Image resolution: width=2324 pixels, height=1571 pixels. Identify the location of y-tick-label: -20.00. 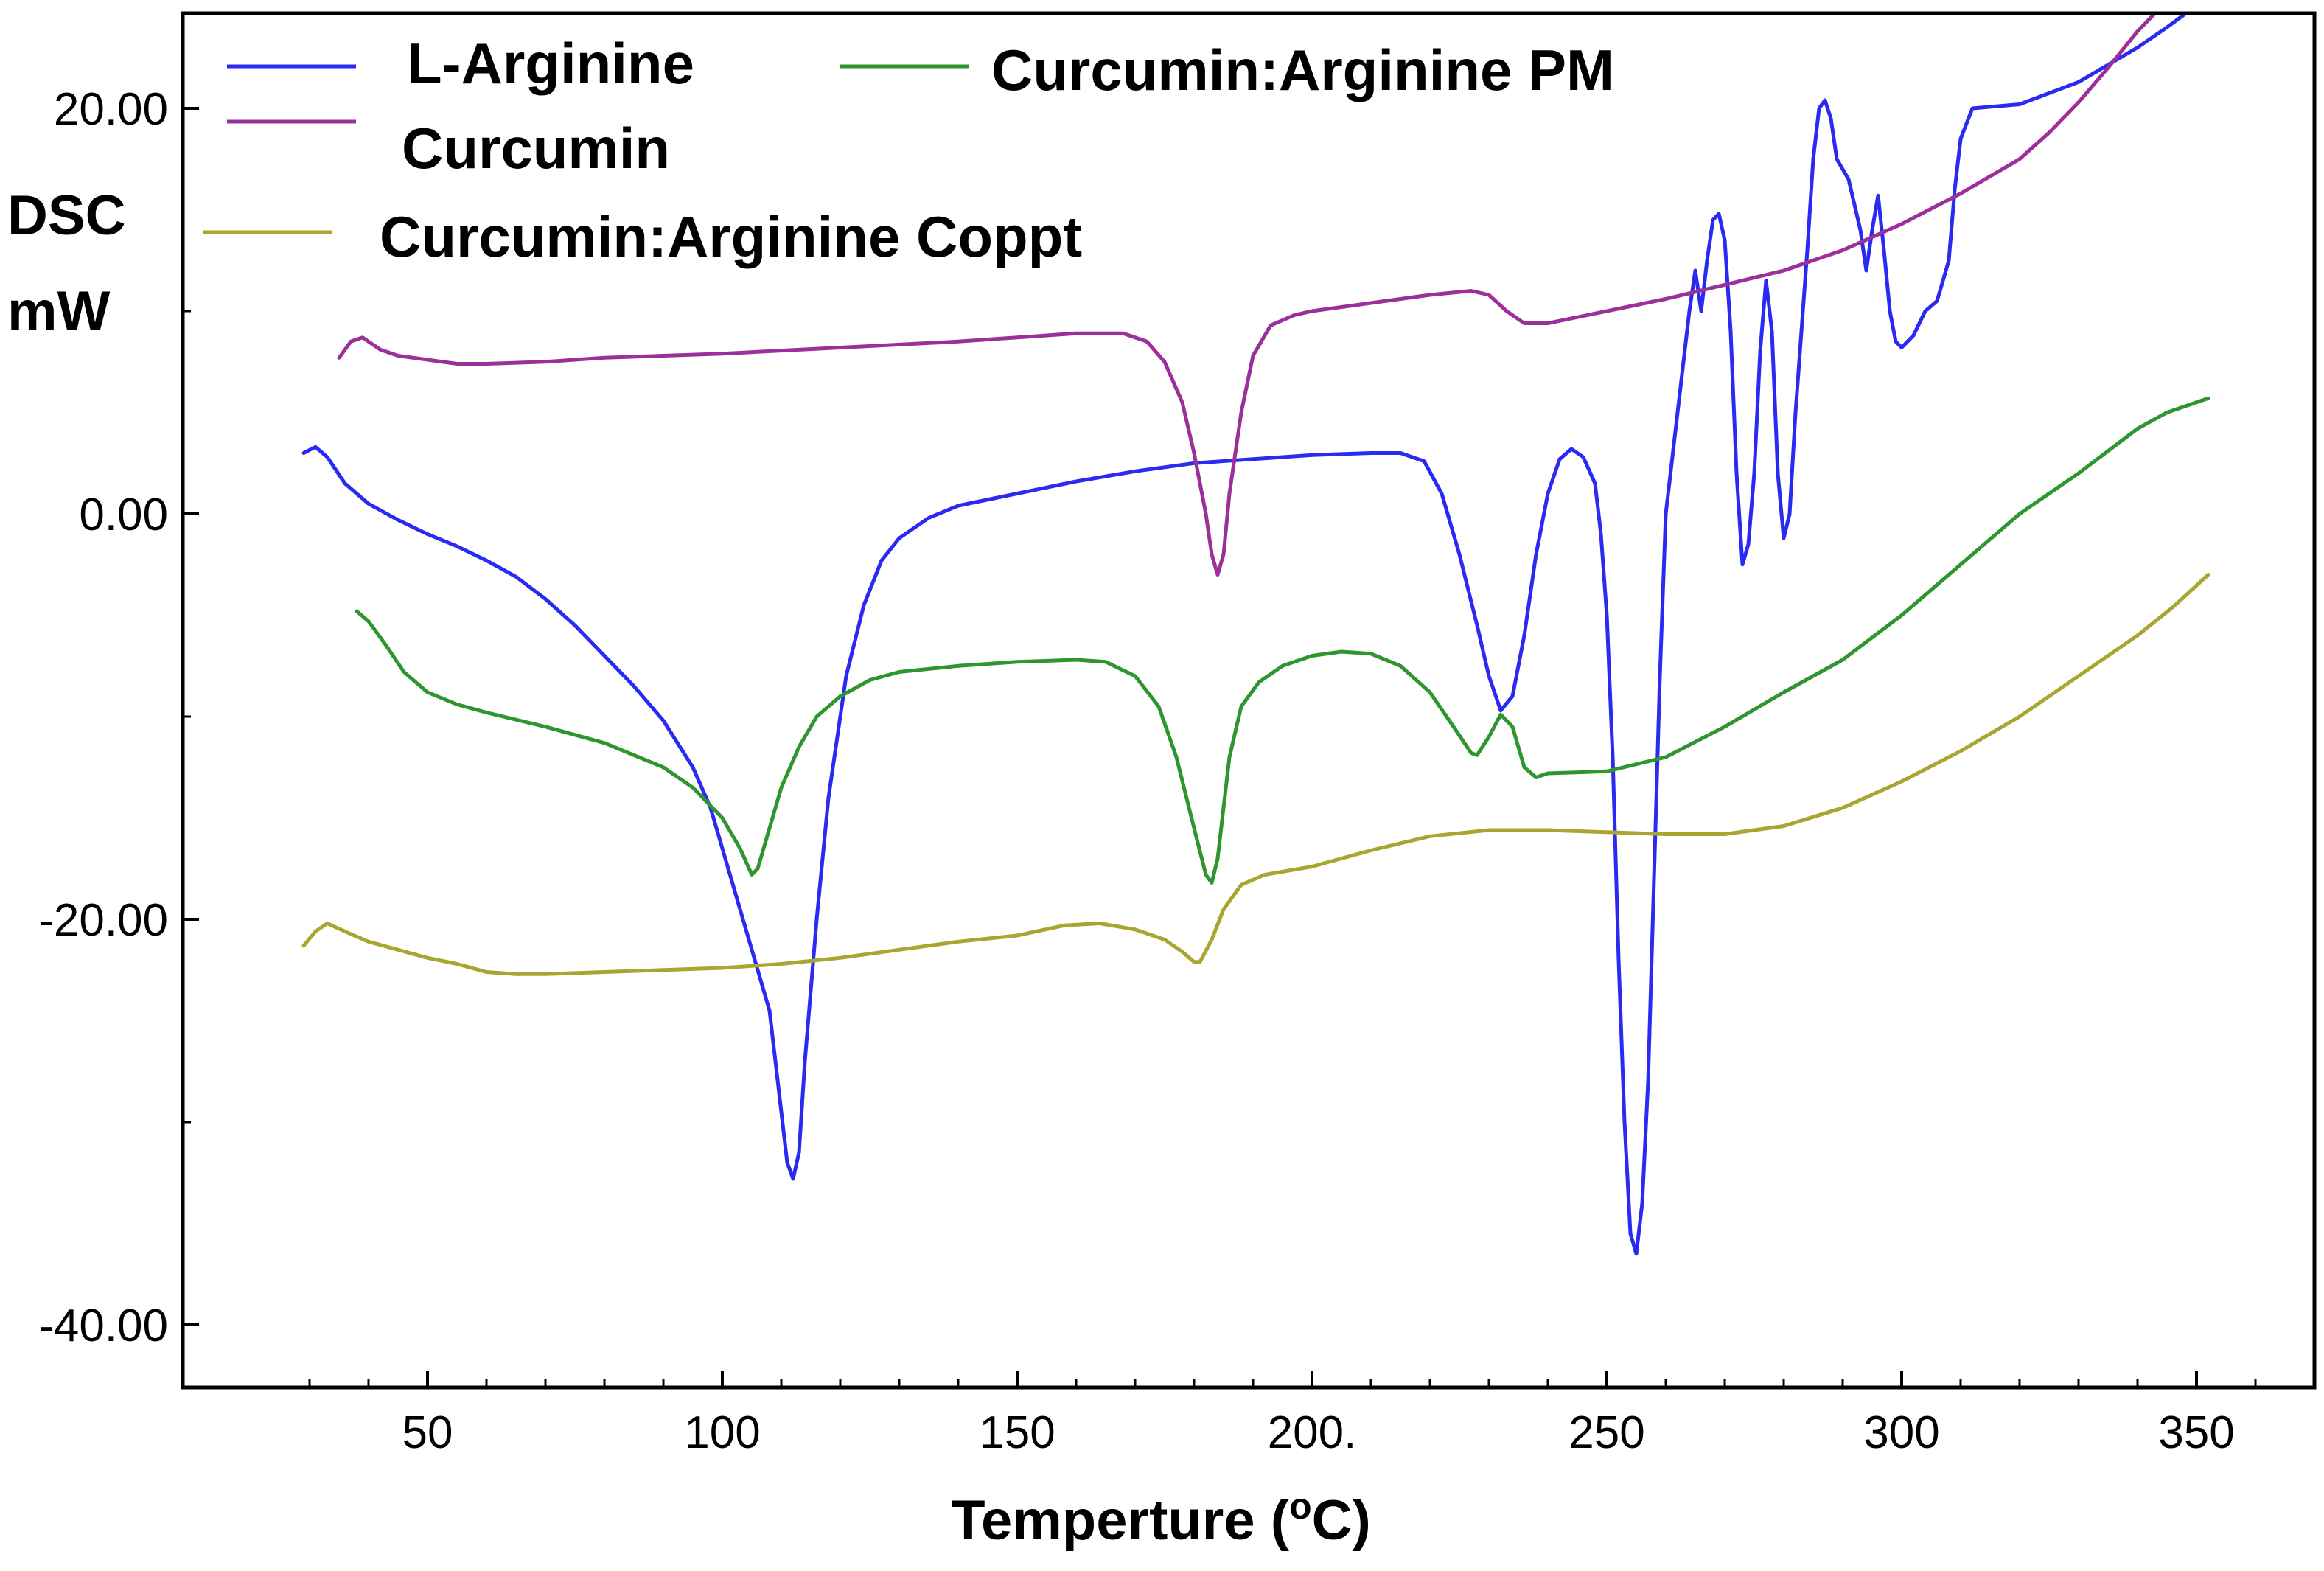
(103, 920).